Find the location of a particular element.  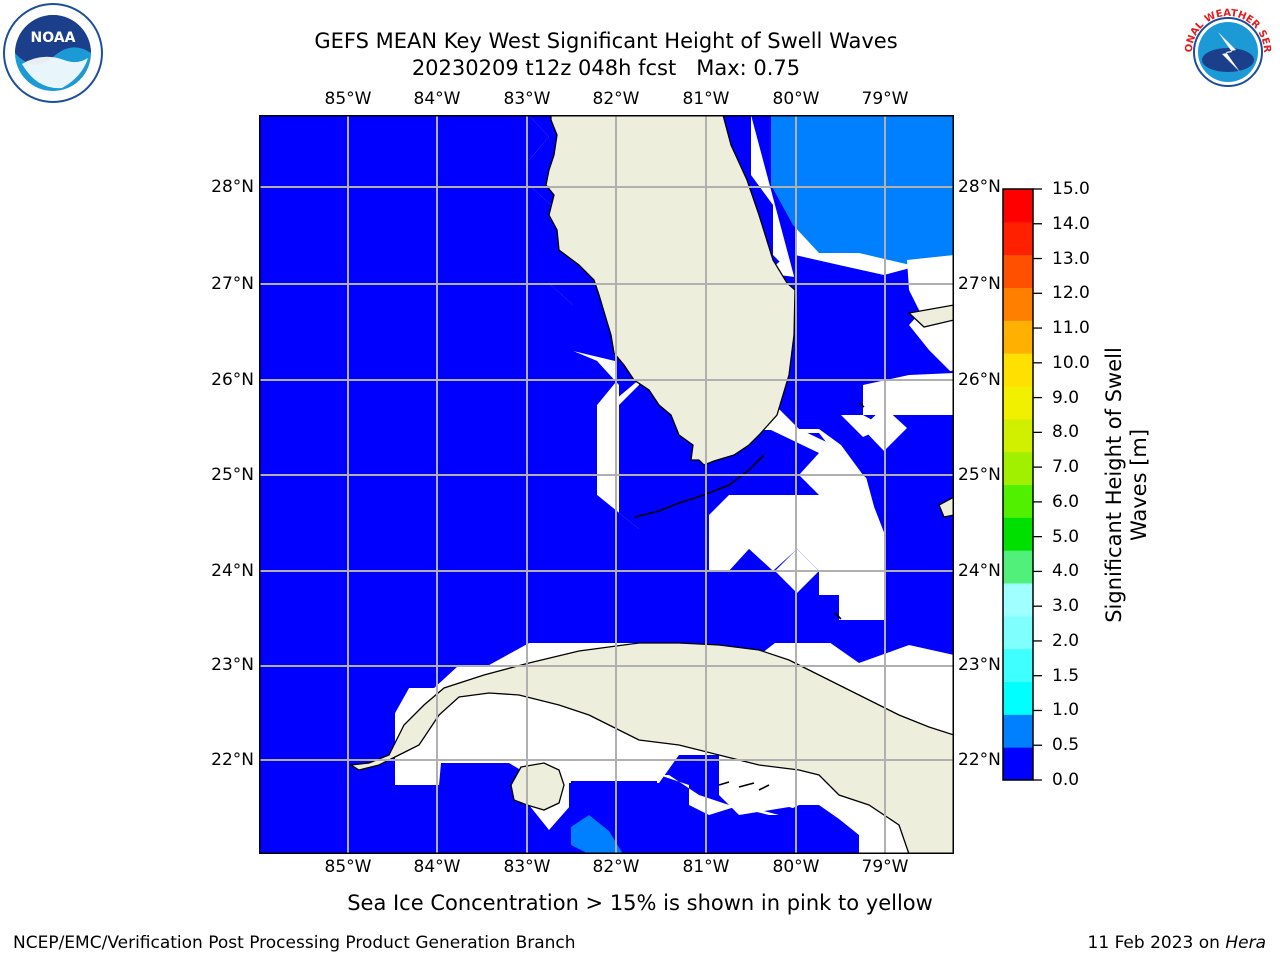

chart-subtitle: 20230209 t12z 048h fcst Max: 0.75 is located at coordinates (606, 68).